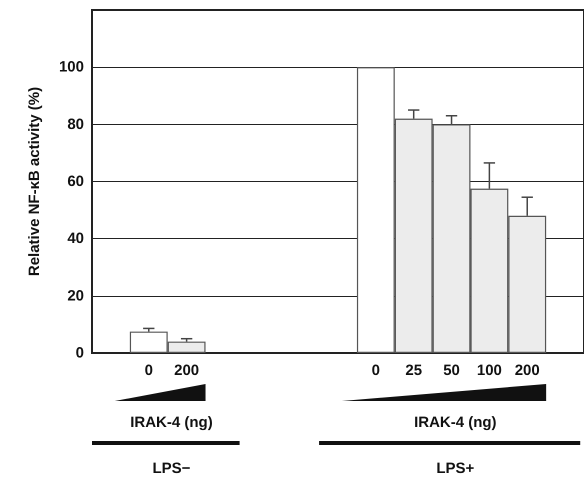  I want to click on y-tick-label: 20, so click(75, 295).